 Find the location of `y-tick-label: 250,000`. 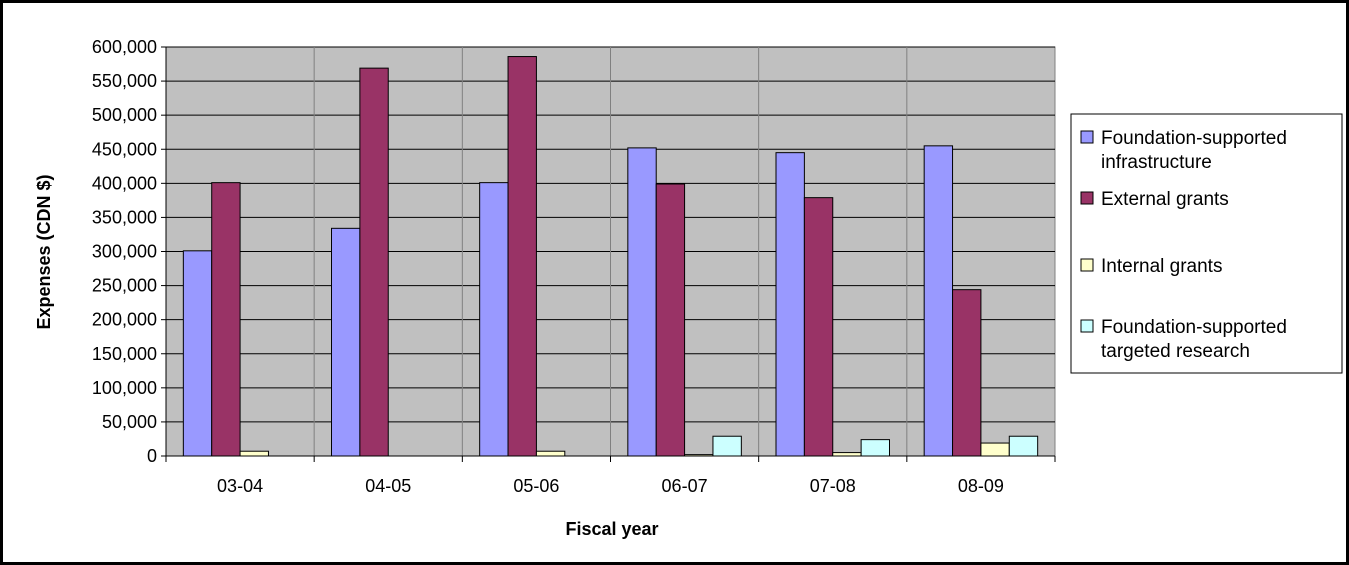

y-tick-label: 250,000 is located at coordinates (124, 286).